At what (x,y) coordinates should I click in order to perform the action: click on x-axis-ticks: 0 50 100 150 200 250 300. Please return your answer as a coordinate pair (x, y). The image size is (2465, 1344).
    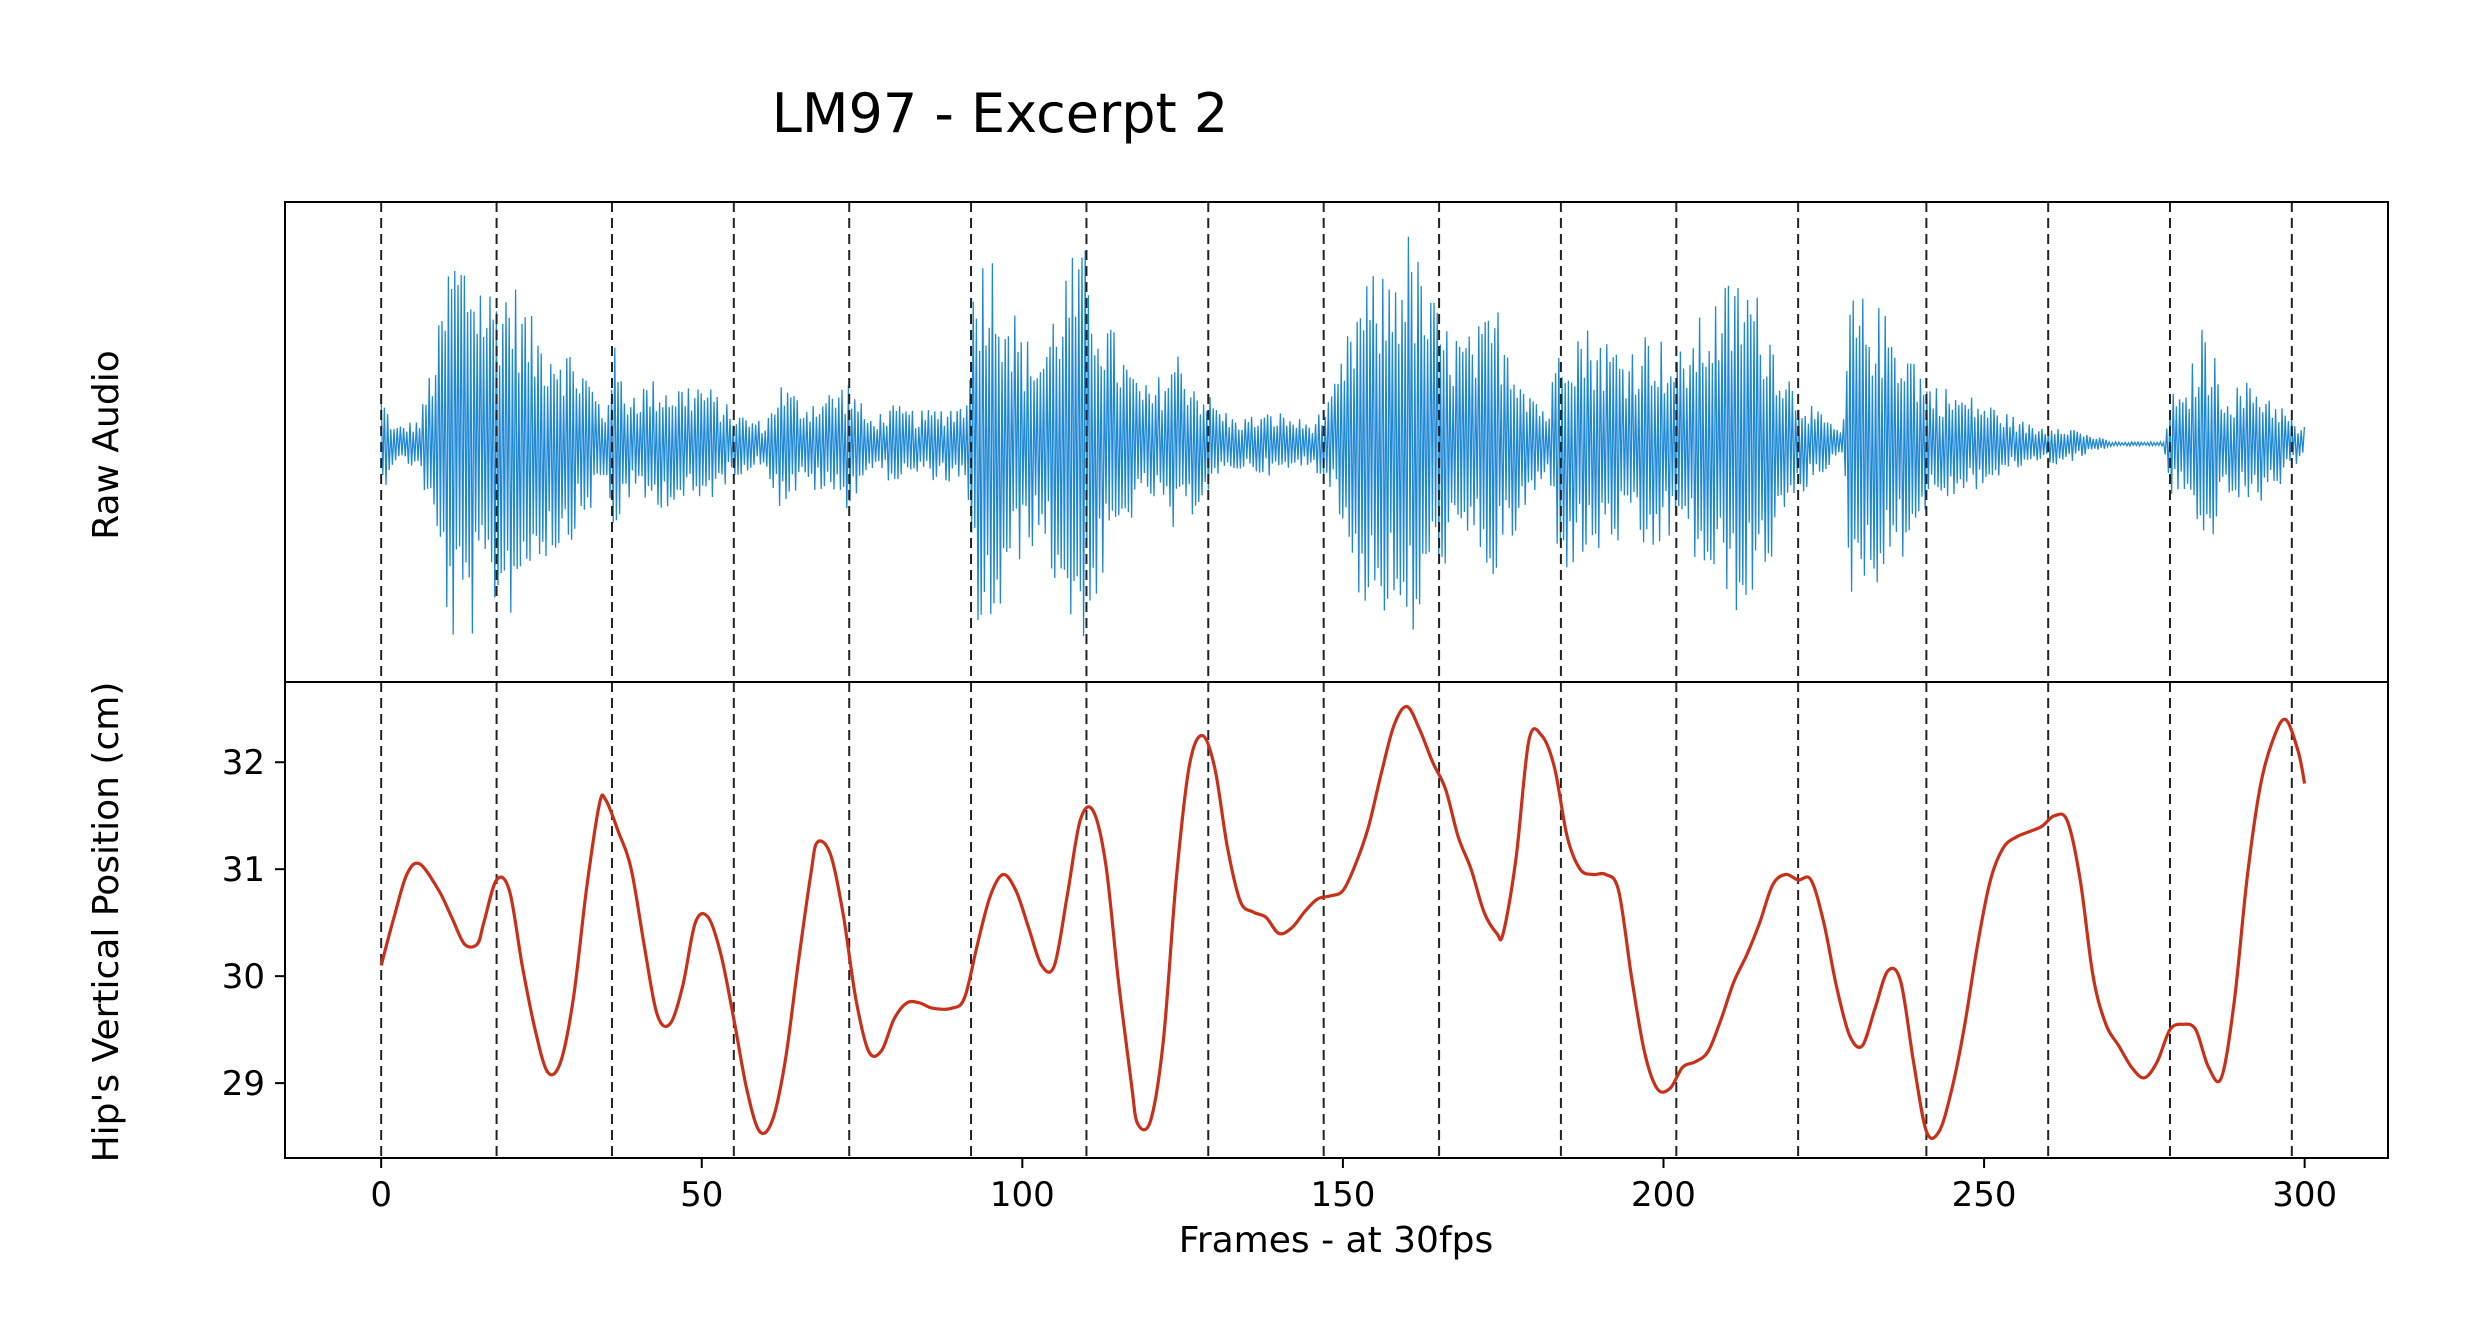
    Looking at the image, I should click on (1353, 1186).